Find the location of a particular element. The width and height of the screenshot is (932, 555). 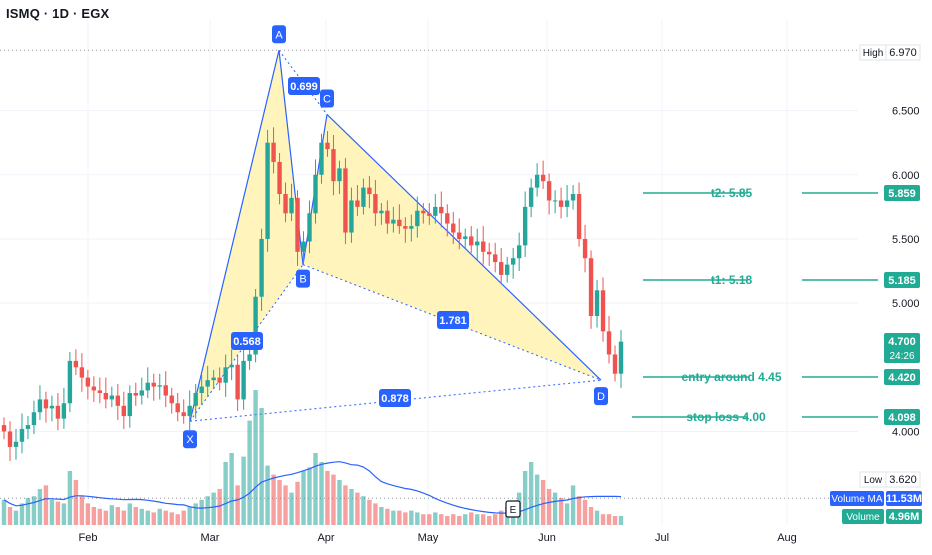

point-c-label-badge is located at coordinates (327, 98).